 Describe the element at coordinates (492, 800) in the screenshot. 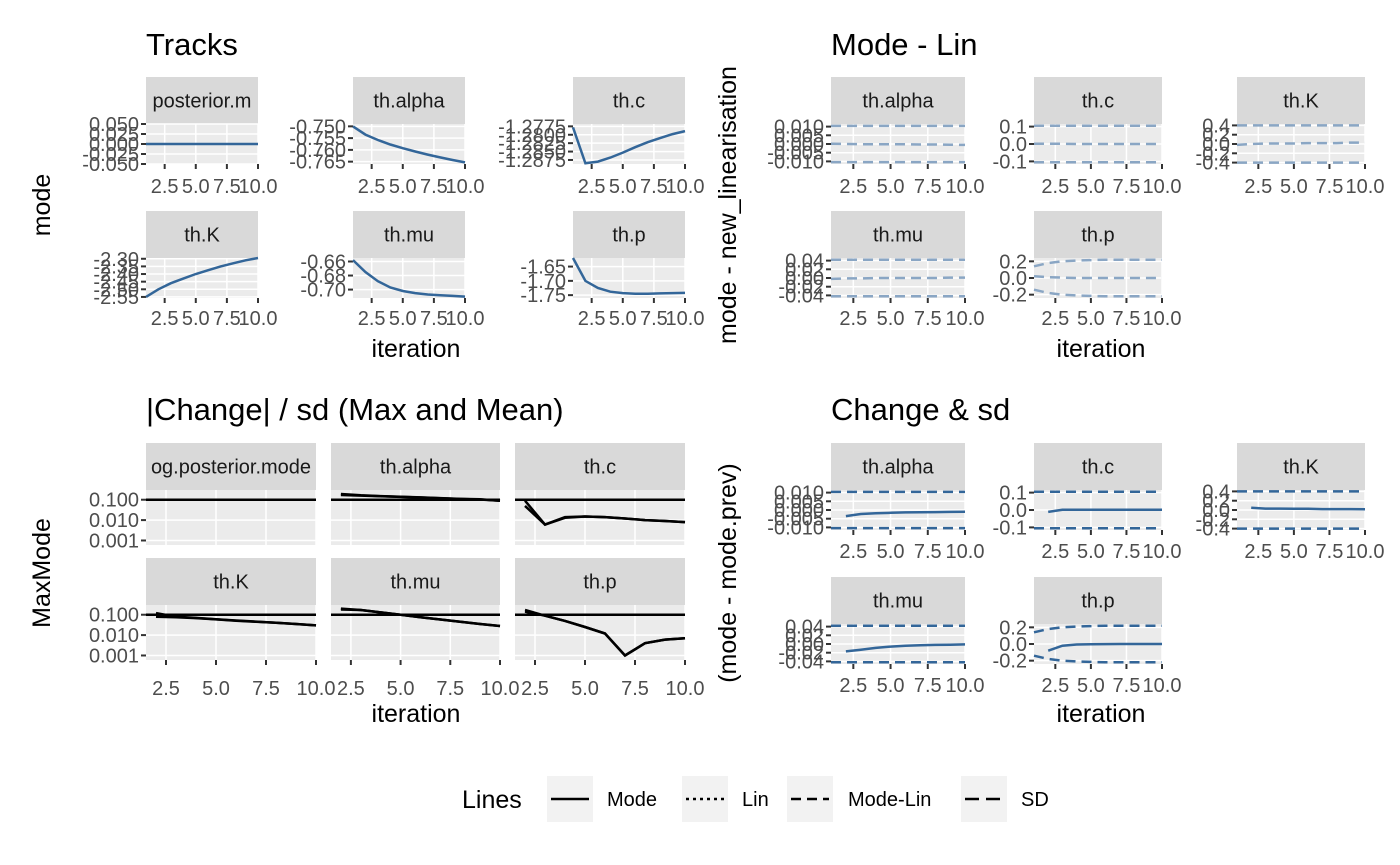

I see `legend-title: Lines` at that location.